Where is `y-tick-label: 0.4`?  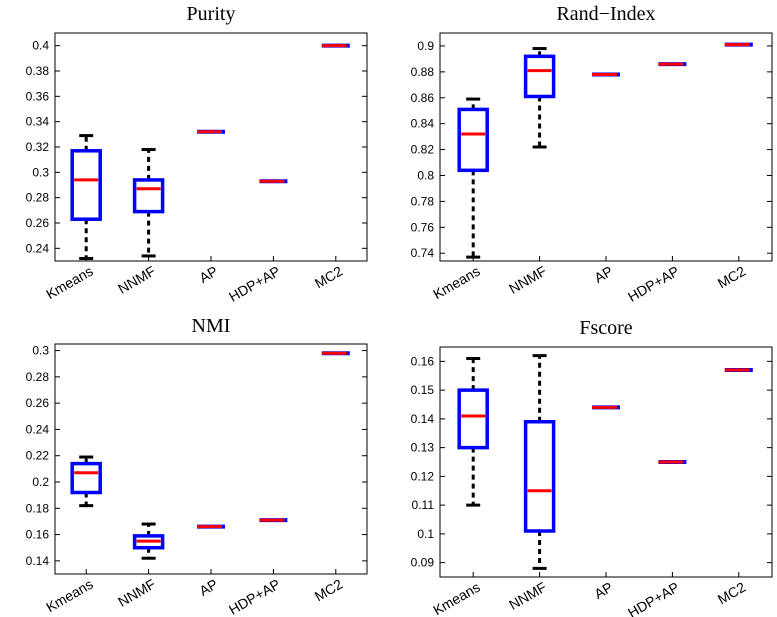
y-tick-label: 0.4 is located at coordinates (40, 46).